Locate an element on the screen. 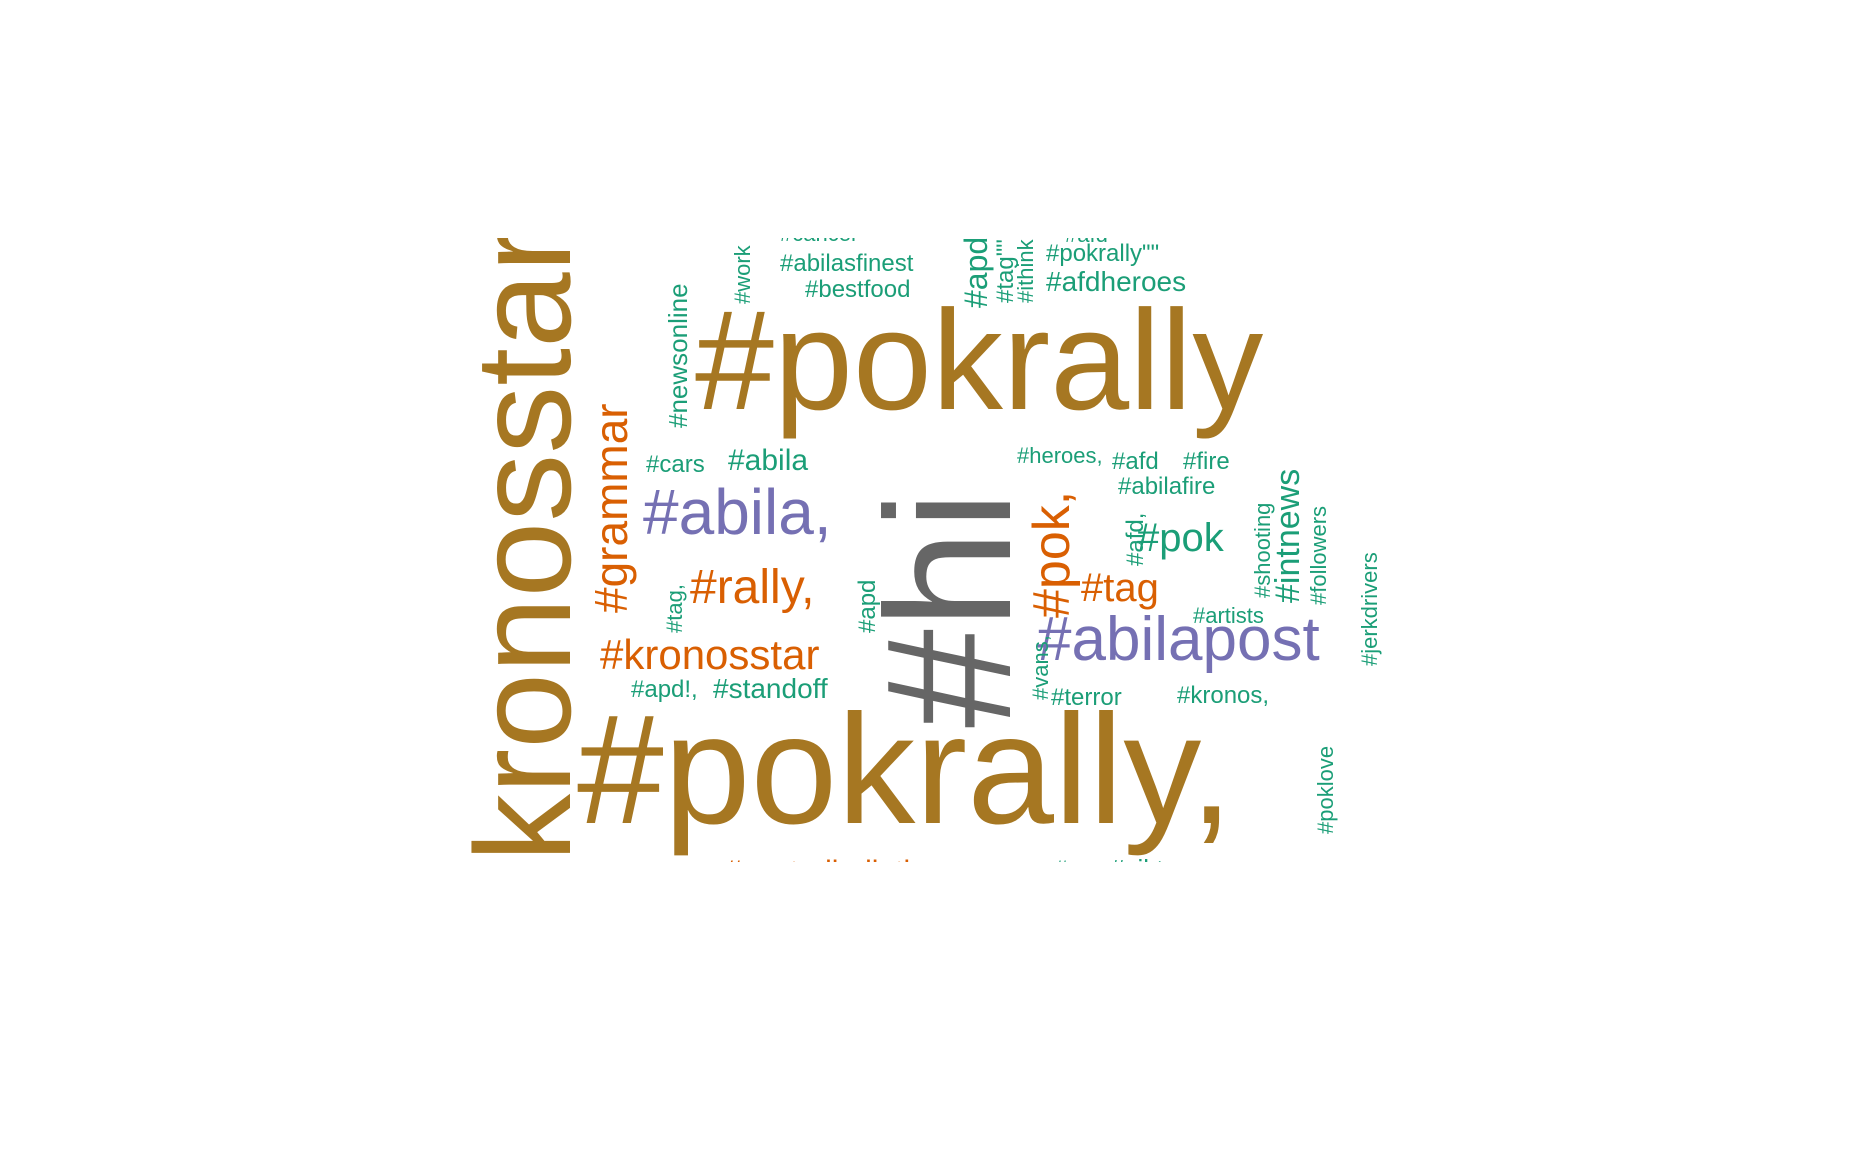 This screenshot has height=1152, width=1872. word-cancer: #cancer is located at coordinates (819, 241).